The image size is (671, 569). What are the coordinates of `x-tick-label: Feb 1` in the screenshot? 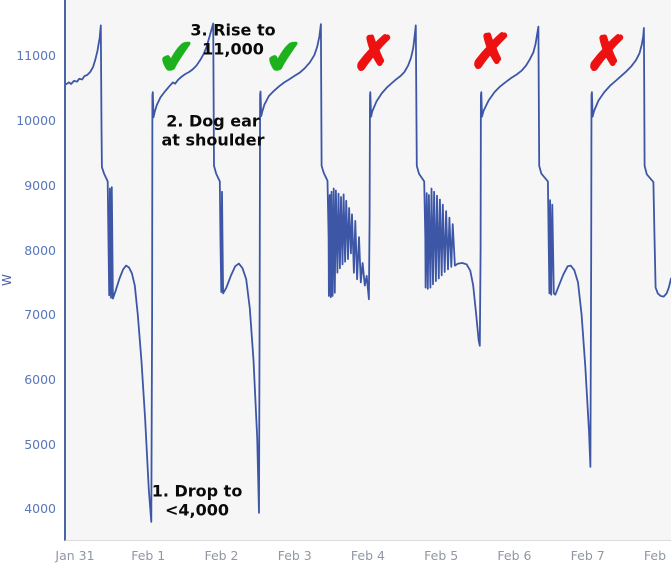 It's located at (148, 555).